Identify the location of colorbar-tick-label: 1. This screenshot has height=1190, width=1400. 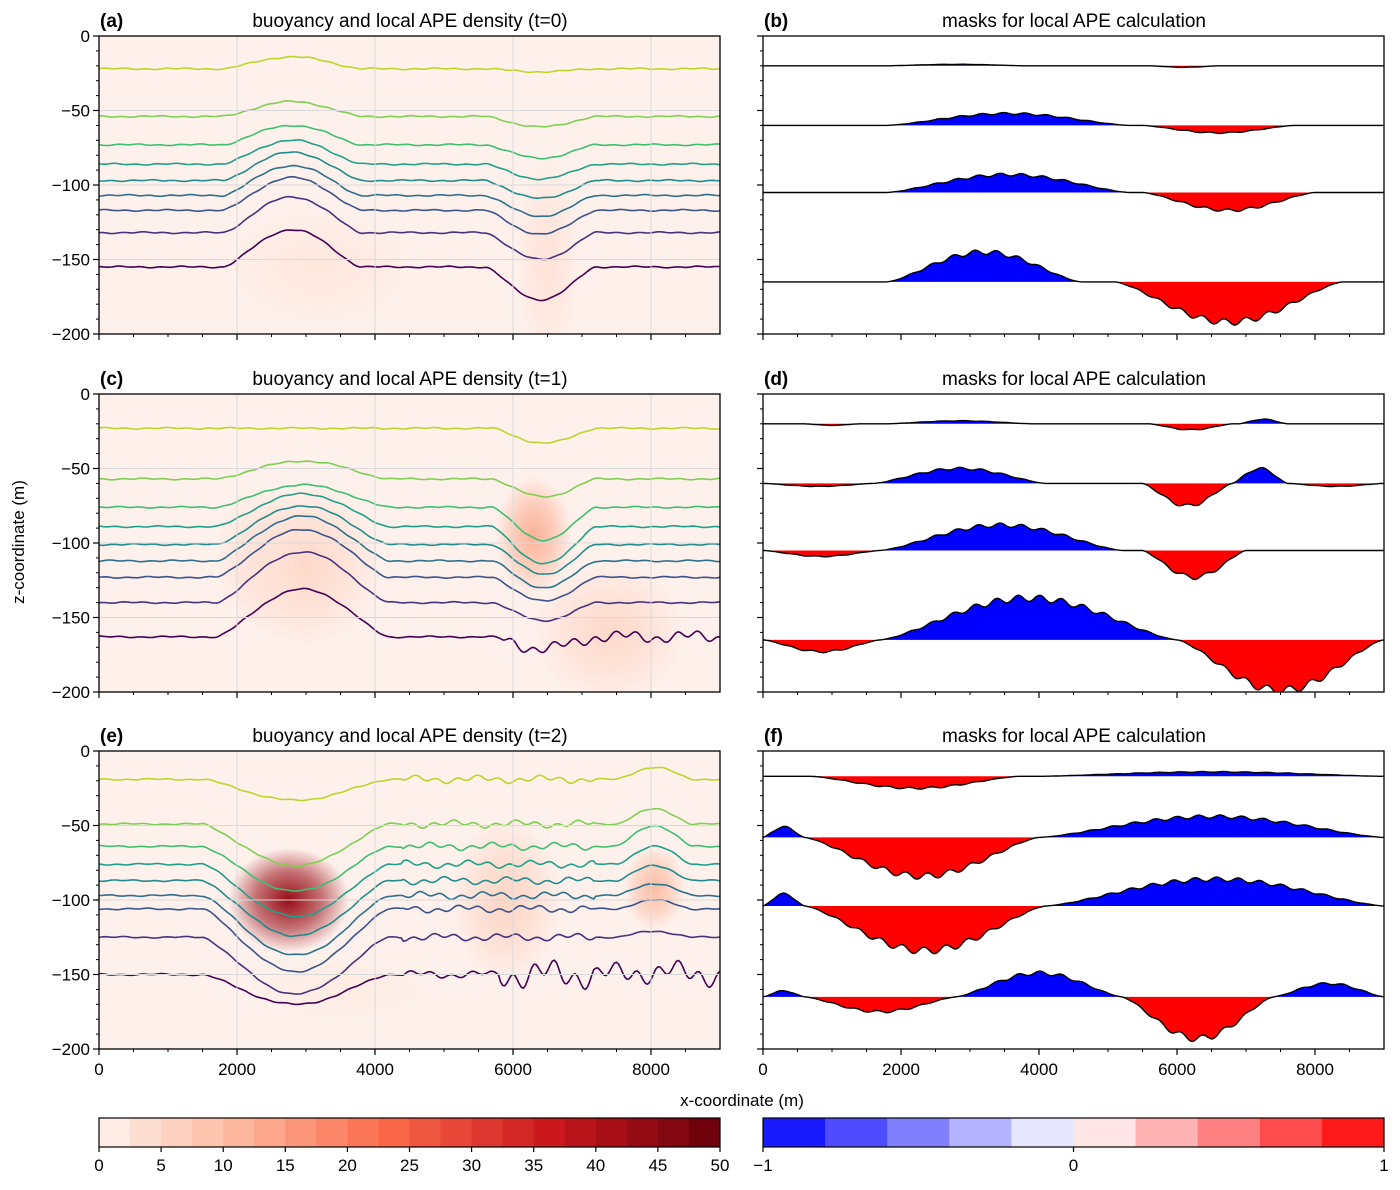
(1383, 1165).